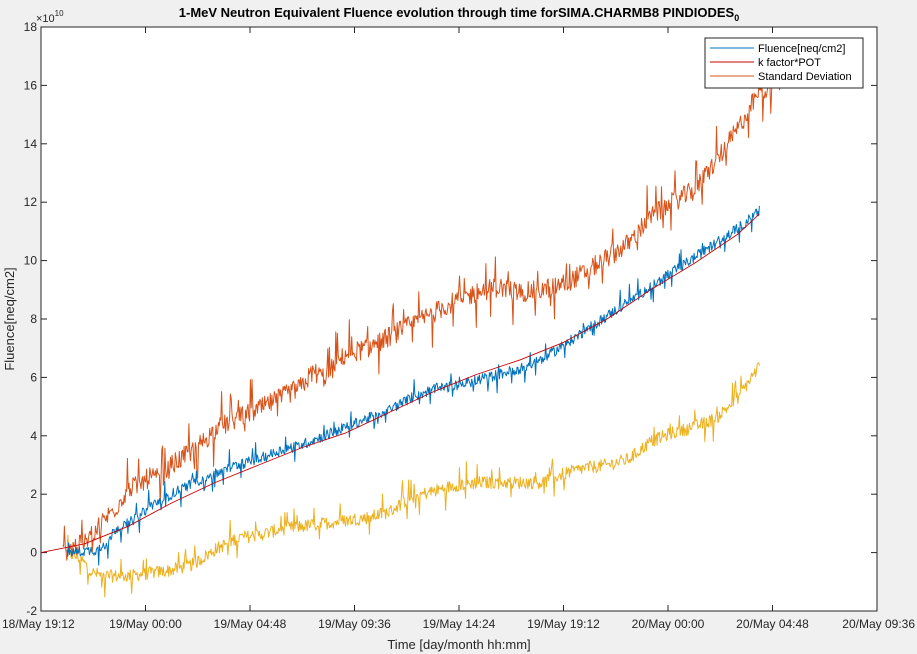 The height and width of the screenshot is (654, 917). What do you see at coordinates (668, 624) in the screenshot?
I see `x-tick-label: 20/May 00:00` at bounding box center [668, 624].